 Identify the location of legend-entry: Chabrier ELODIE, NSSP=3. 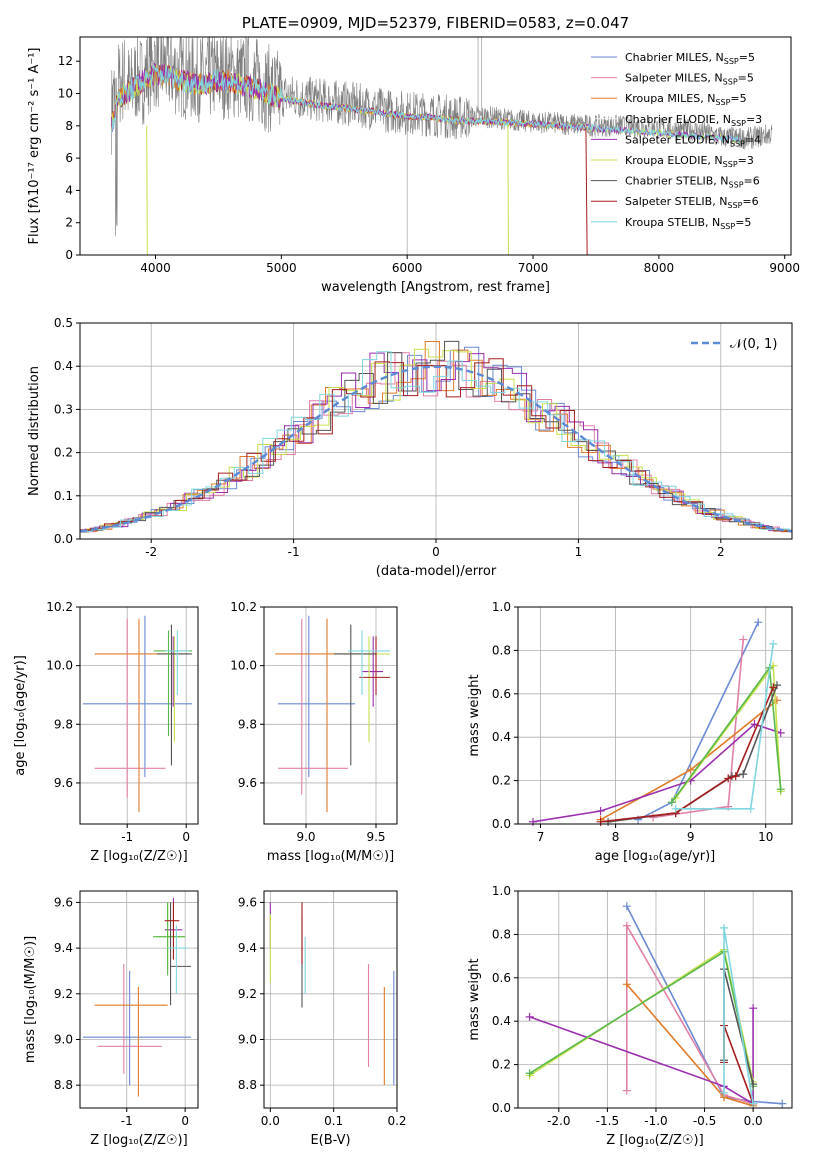
(693, 120).